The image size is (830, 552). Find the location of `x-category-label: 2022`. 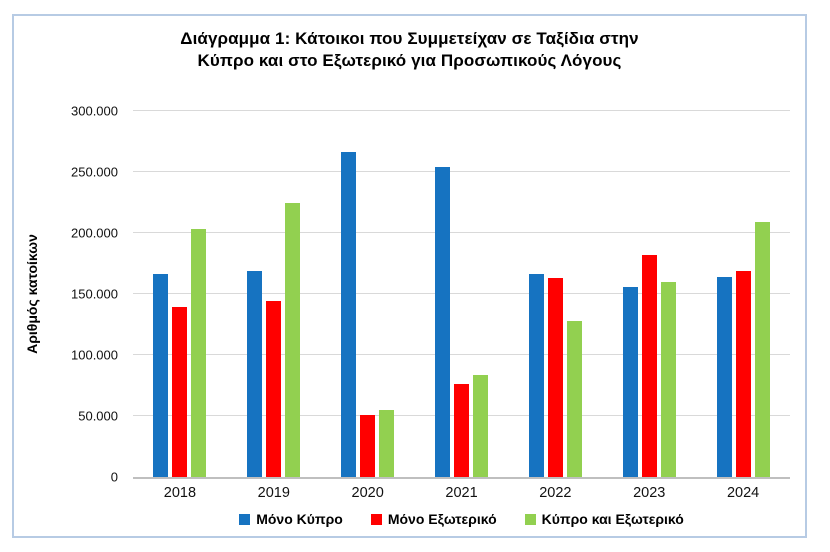

x-category-label: 2022 is located at coordinates (555, 493).